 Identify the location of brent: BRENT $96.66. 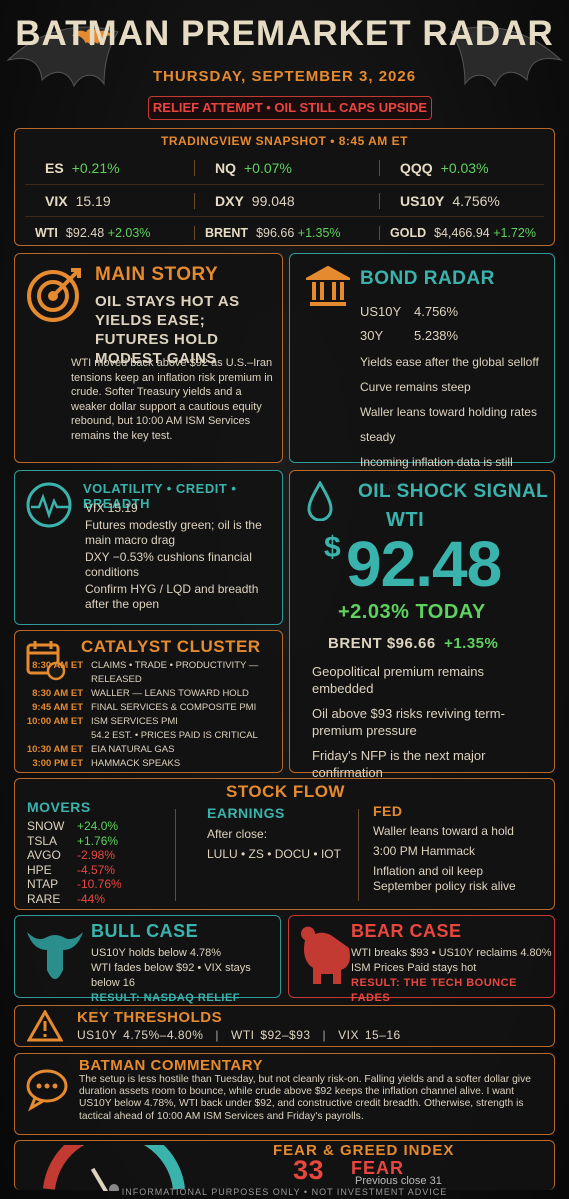
(382, 643).